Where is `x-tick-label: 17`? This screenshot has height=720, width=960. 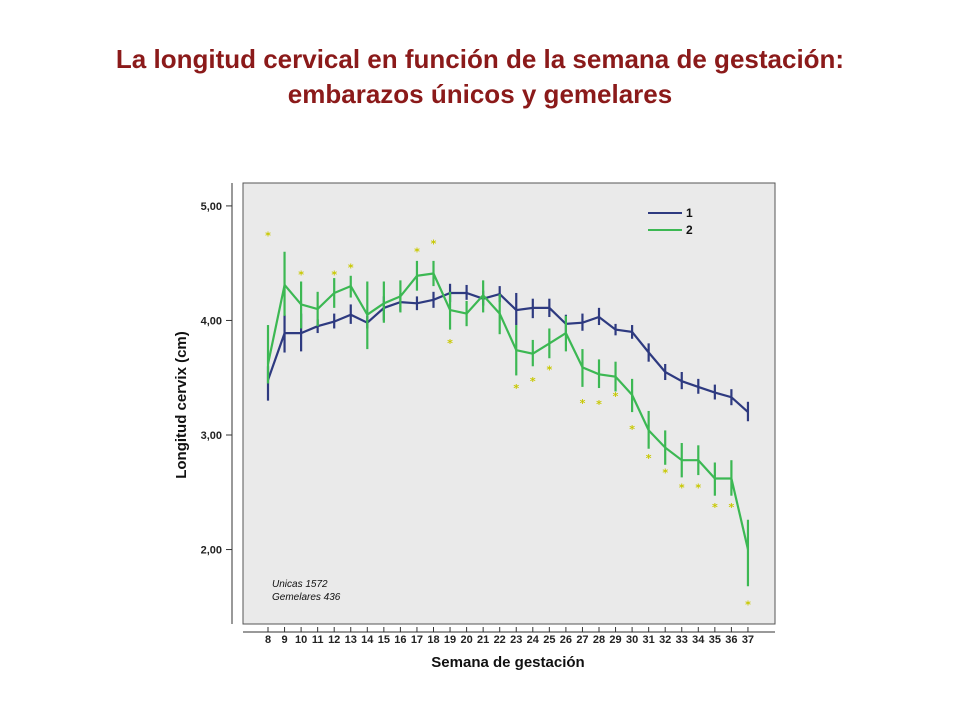
x-tick-label: 17 is located at coordinates (417, 640).